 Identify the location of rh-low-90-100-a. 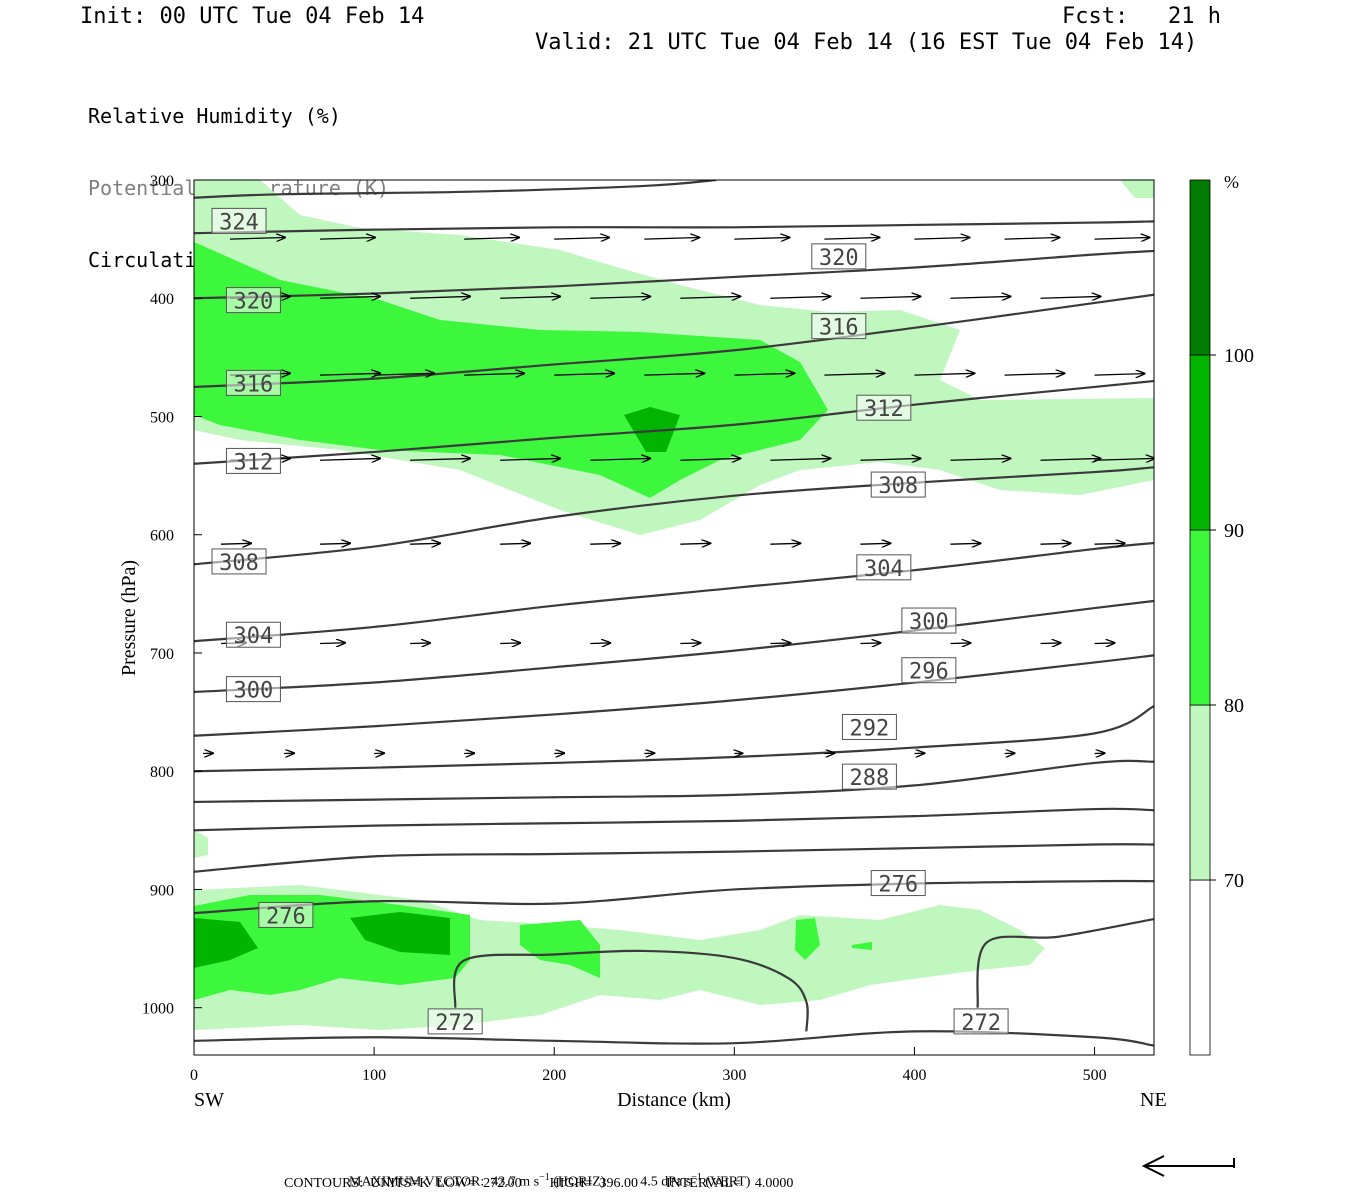
(226, 943).